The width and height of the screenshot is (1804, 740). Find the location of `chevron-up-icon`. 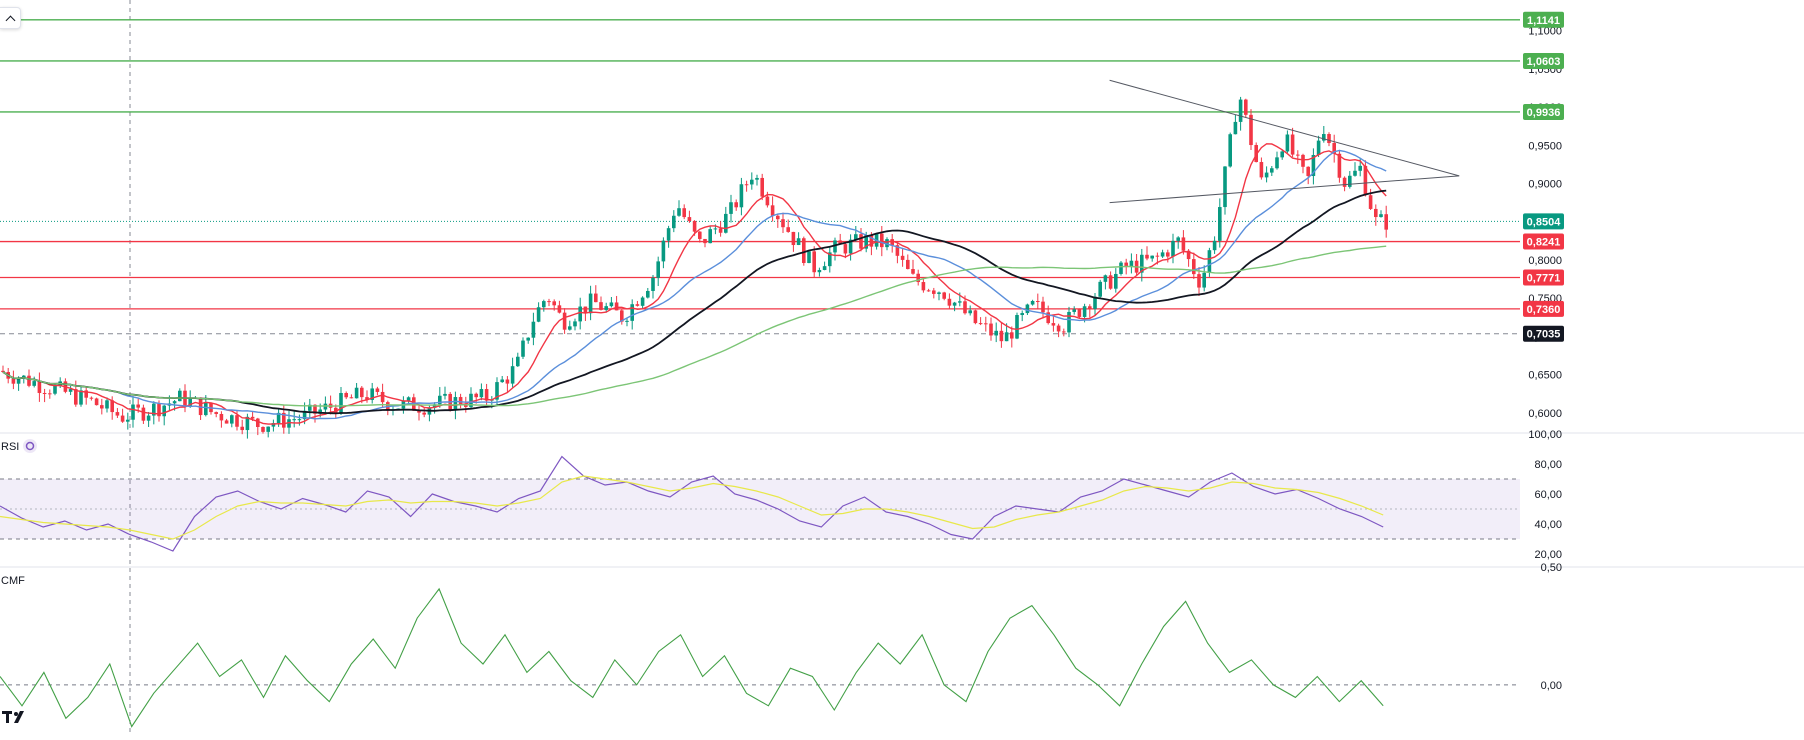

chevron-up-icon is located at coordinates (10, 20).